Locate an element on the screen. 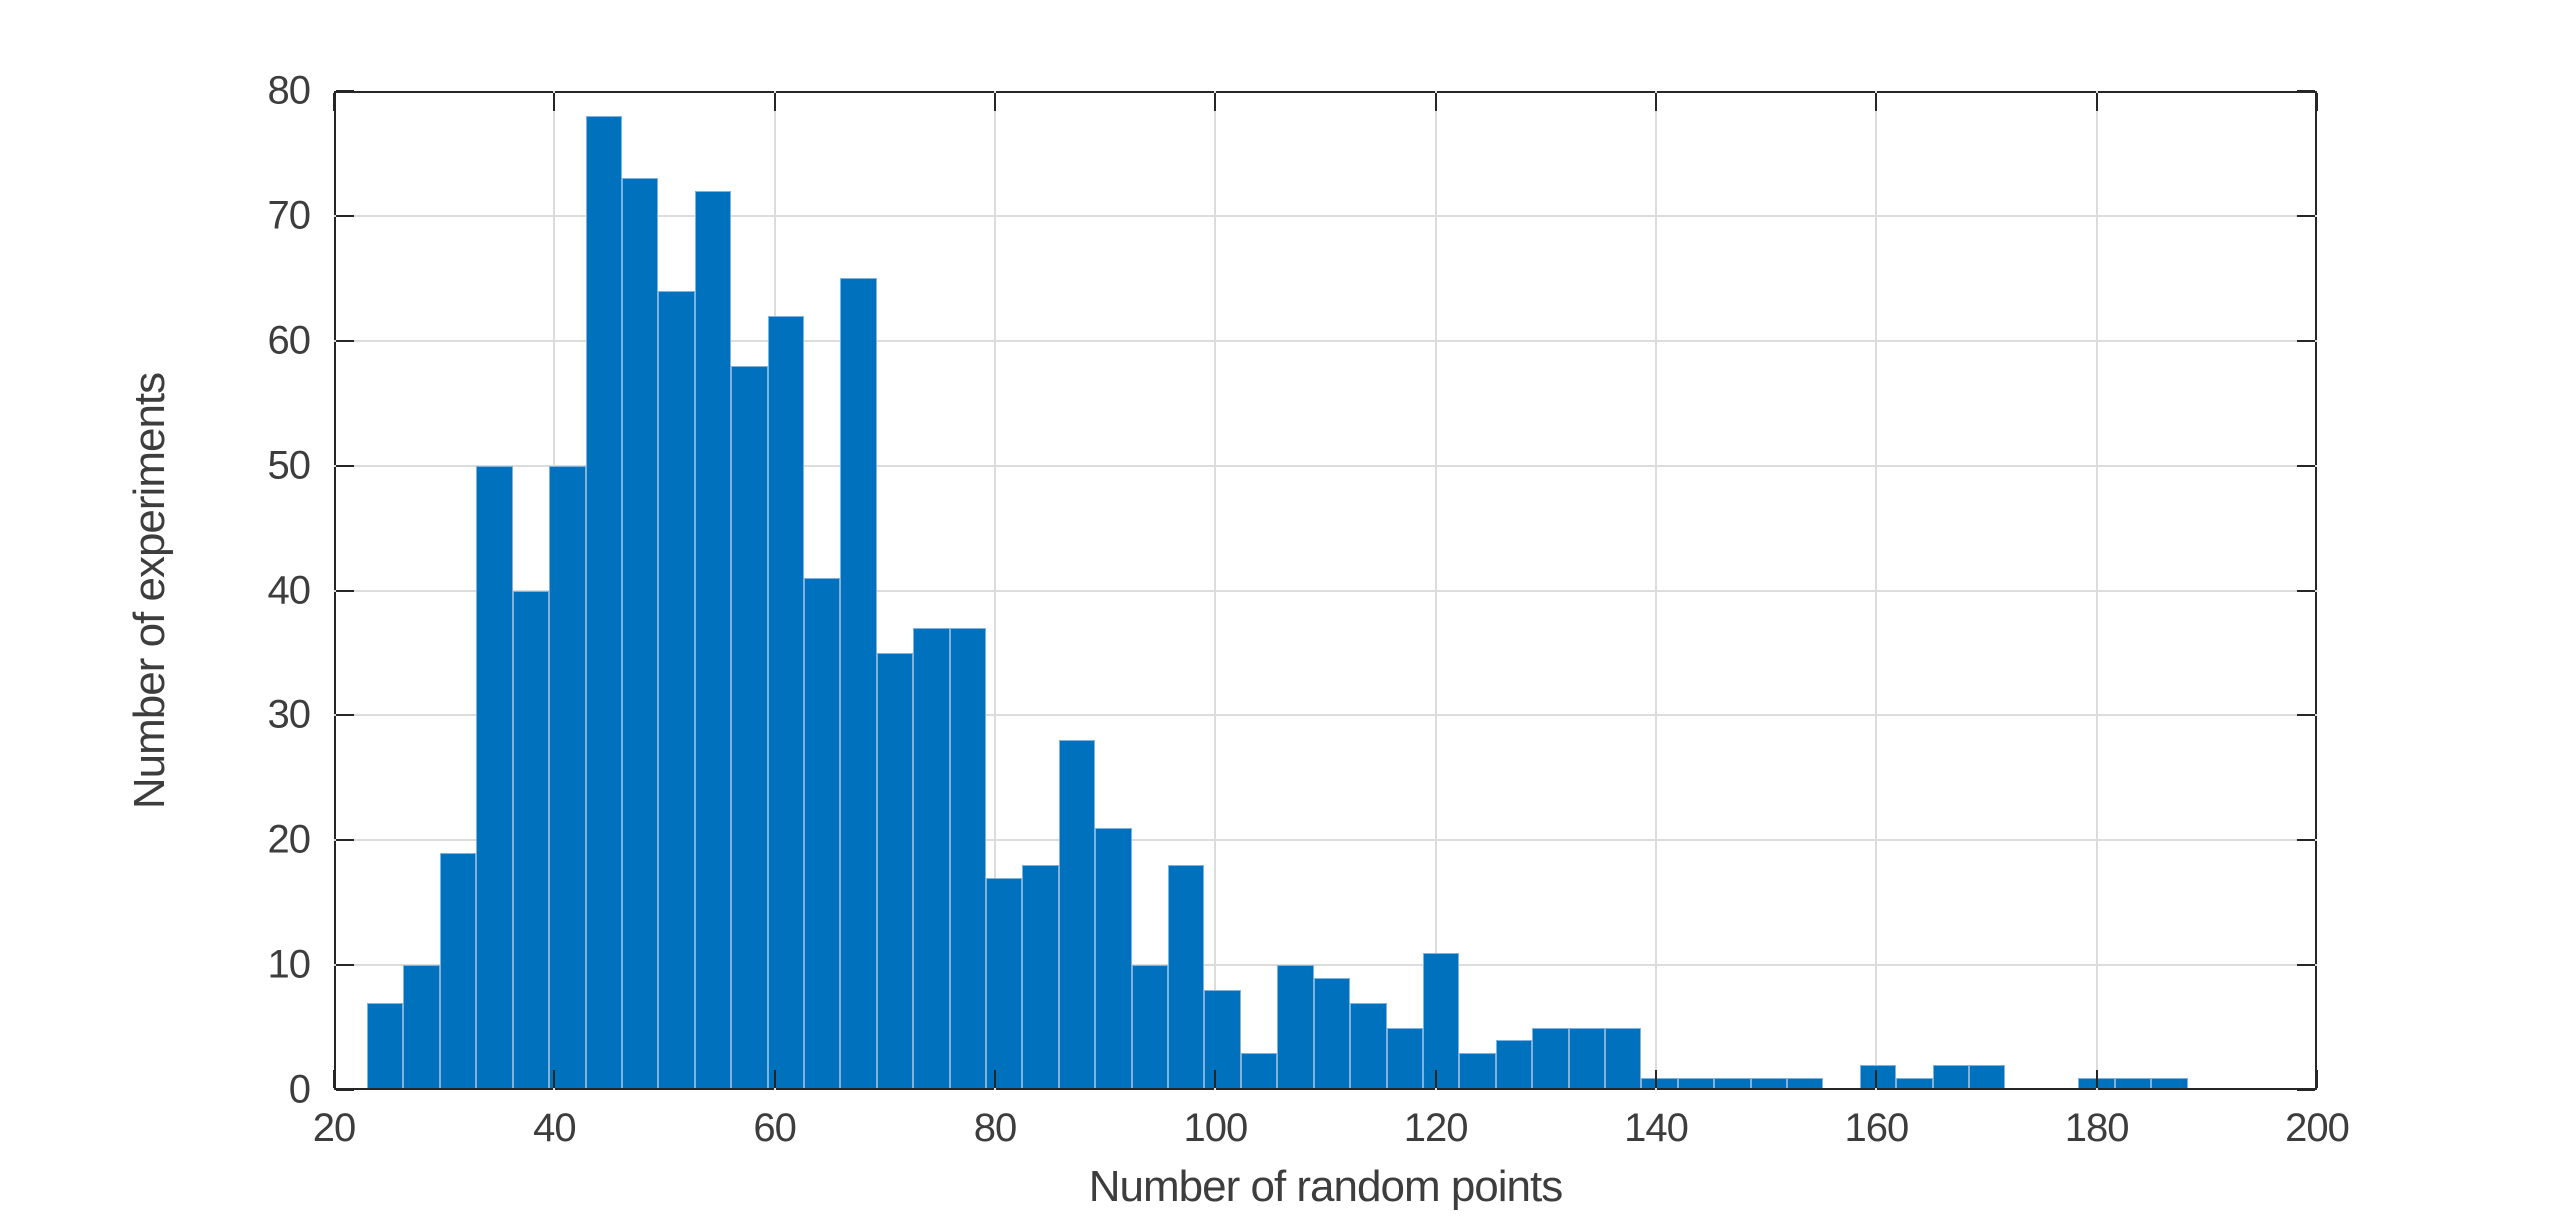 The image size is (2560, 1224). y-tick-label: 50 is located at coordinates (289, 465).